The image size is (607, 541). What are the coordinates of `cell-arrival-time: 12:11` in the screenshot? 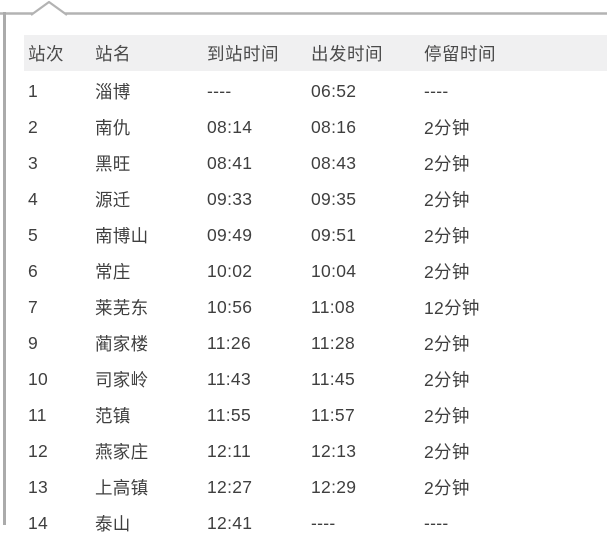 It's located at (229, 450).